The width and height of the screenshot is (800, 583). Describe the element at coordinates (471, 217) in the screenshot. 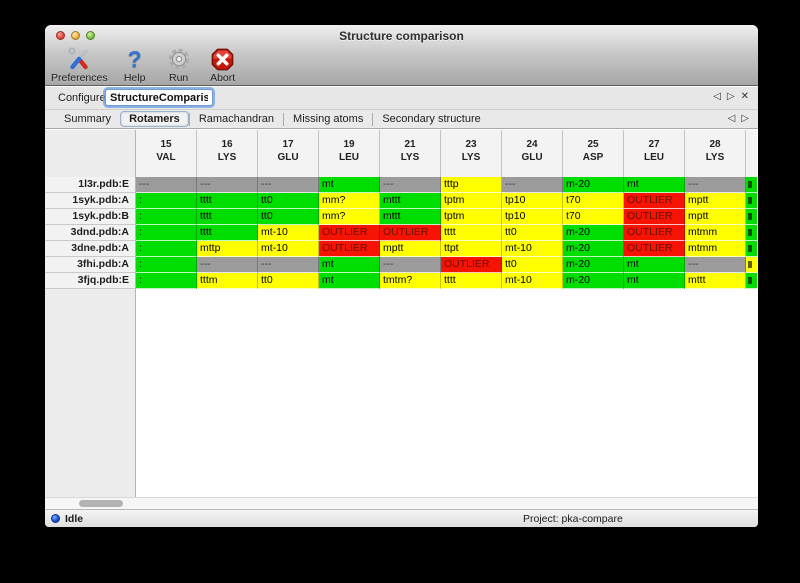

I see `rotamer-cell: tptm` at that location.